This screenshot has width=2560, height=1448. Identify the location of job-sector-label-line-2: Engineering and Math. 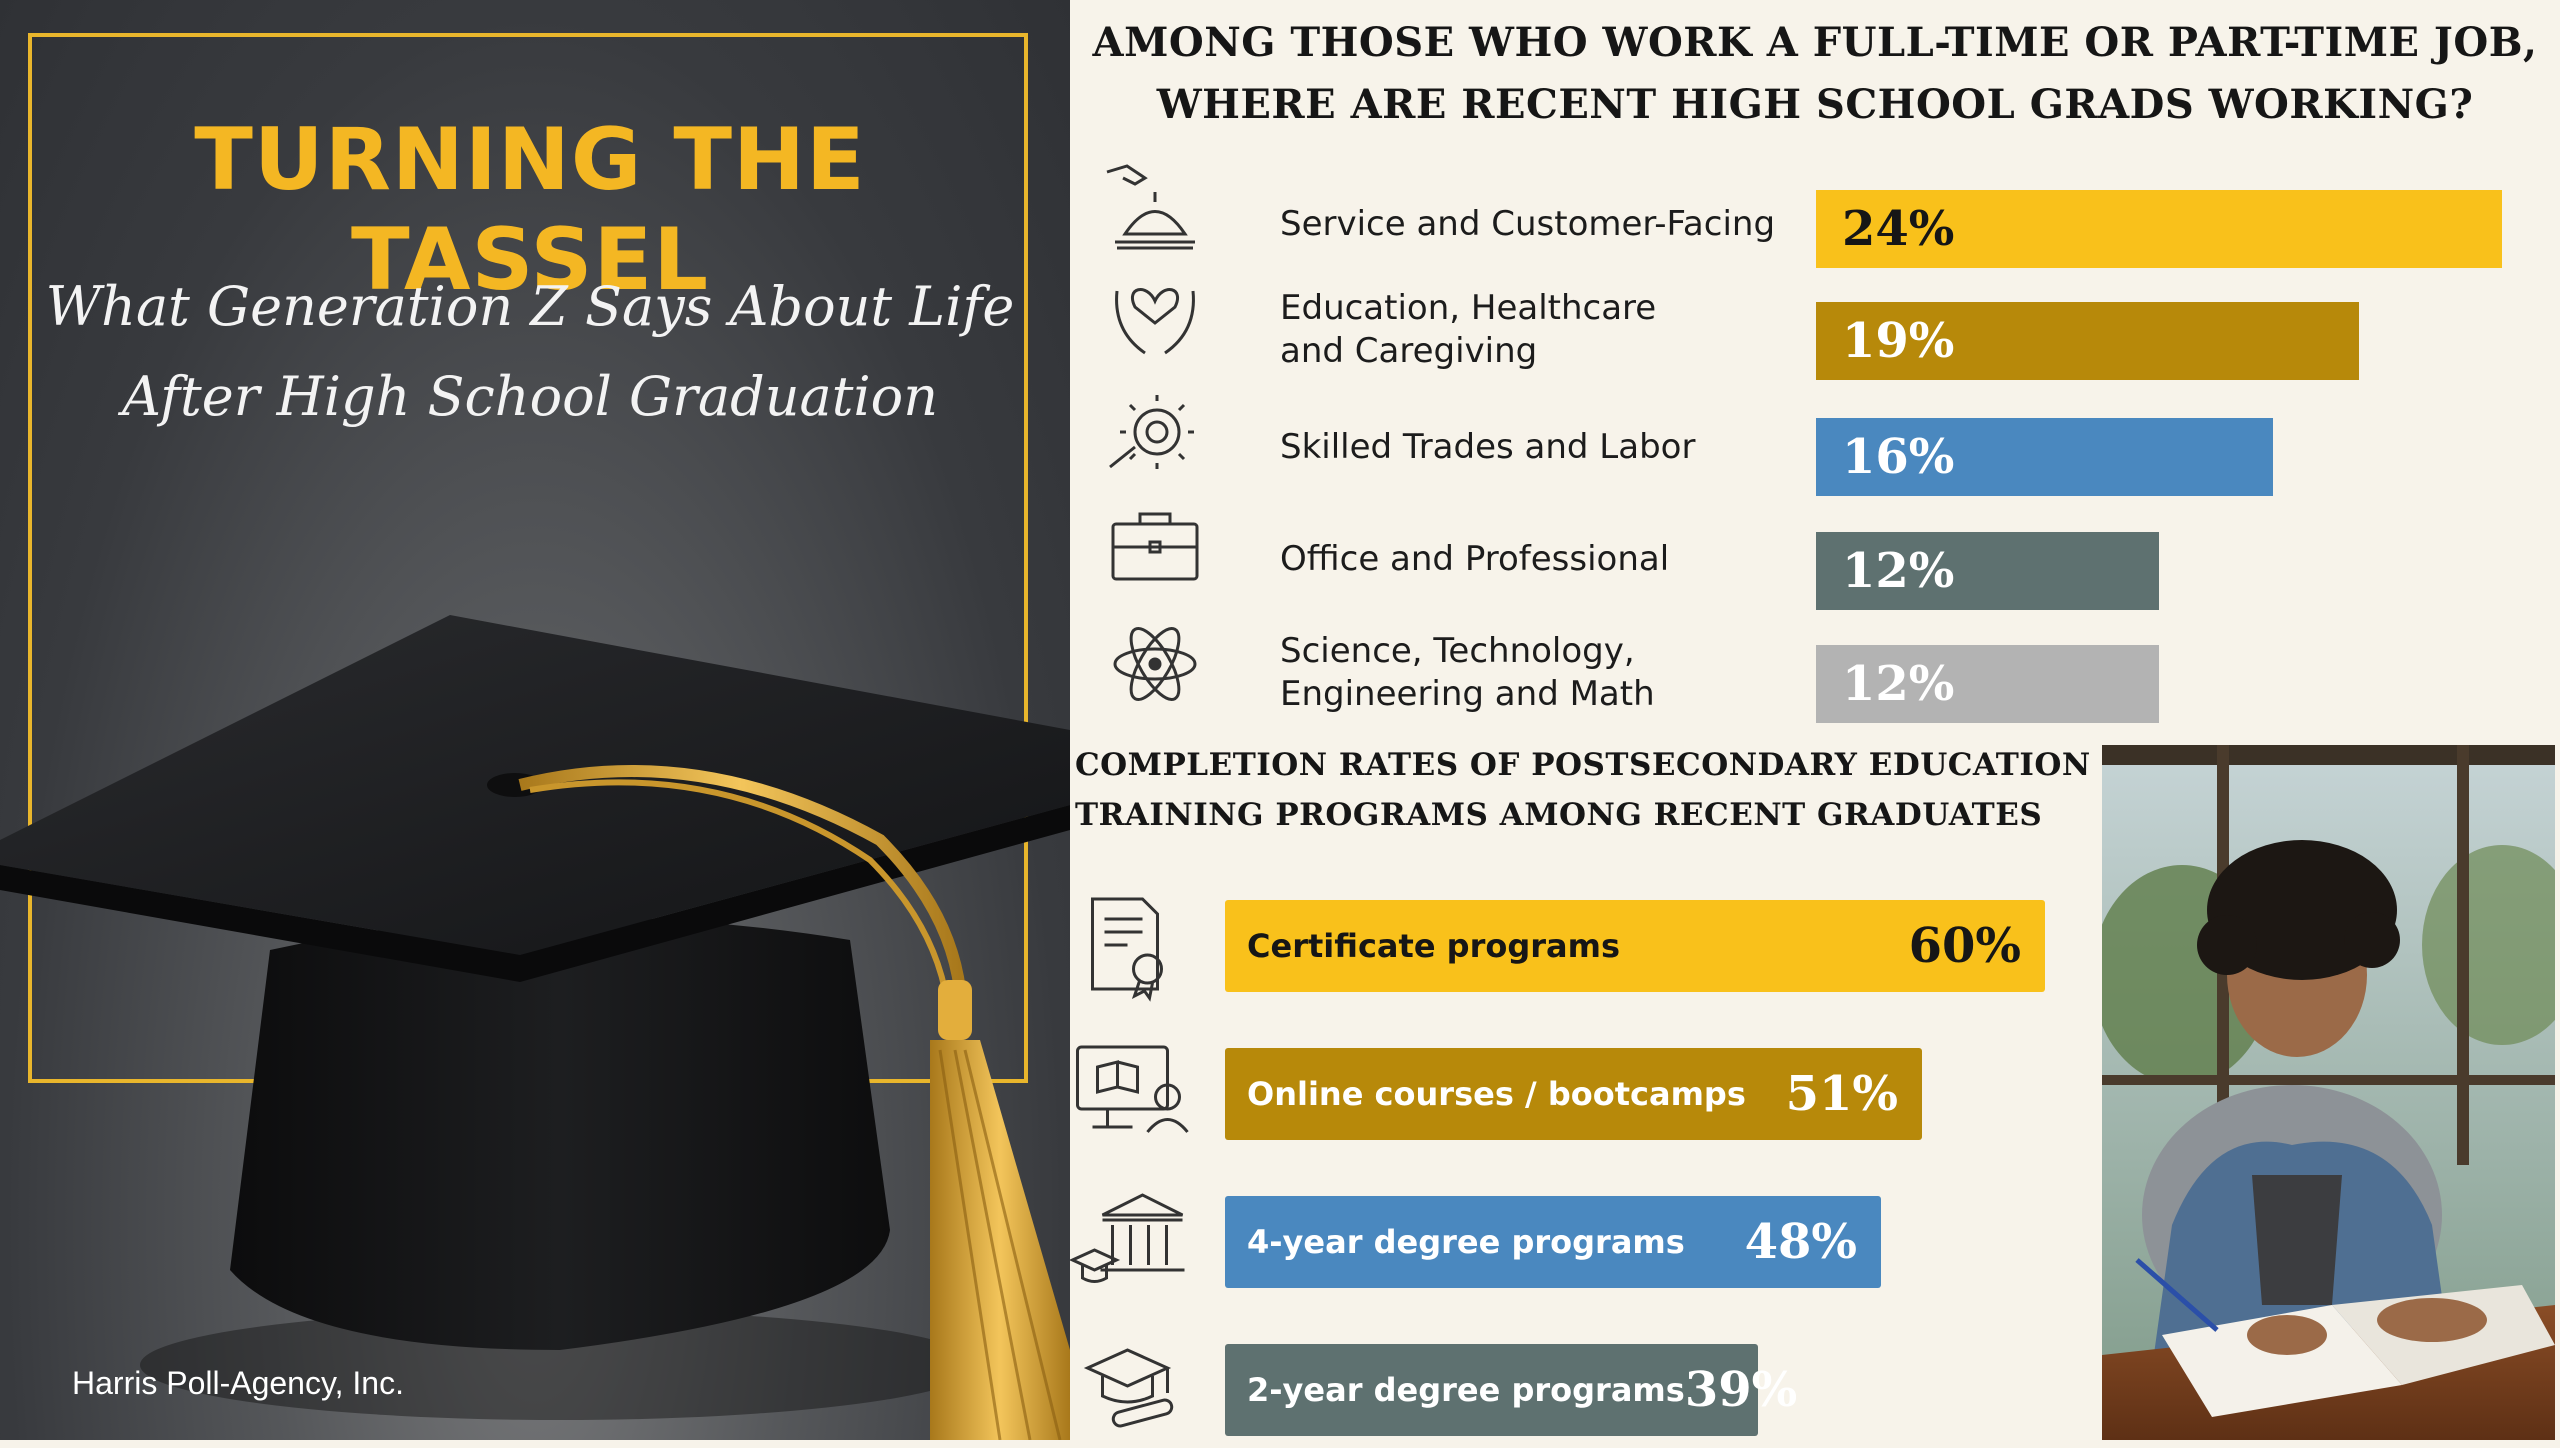
(1467, 694).